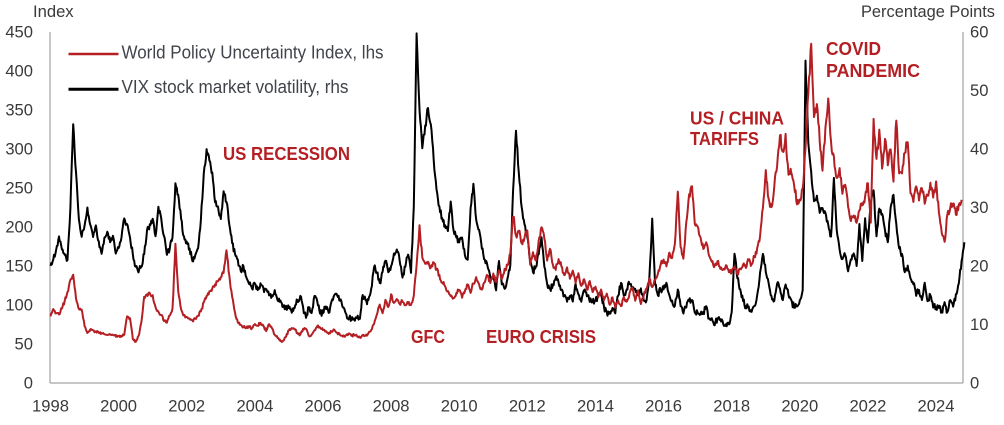  I want to click on svg-text: 200, so click(19, 227).